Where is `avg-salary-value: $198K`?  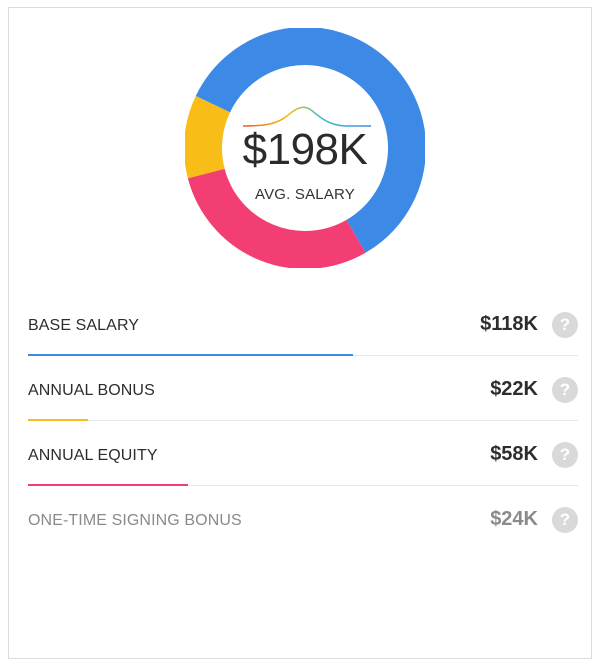
avg-salary-value: $198K is located at coordinates (305, 149).